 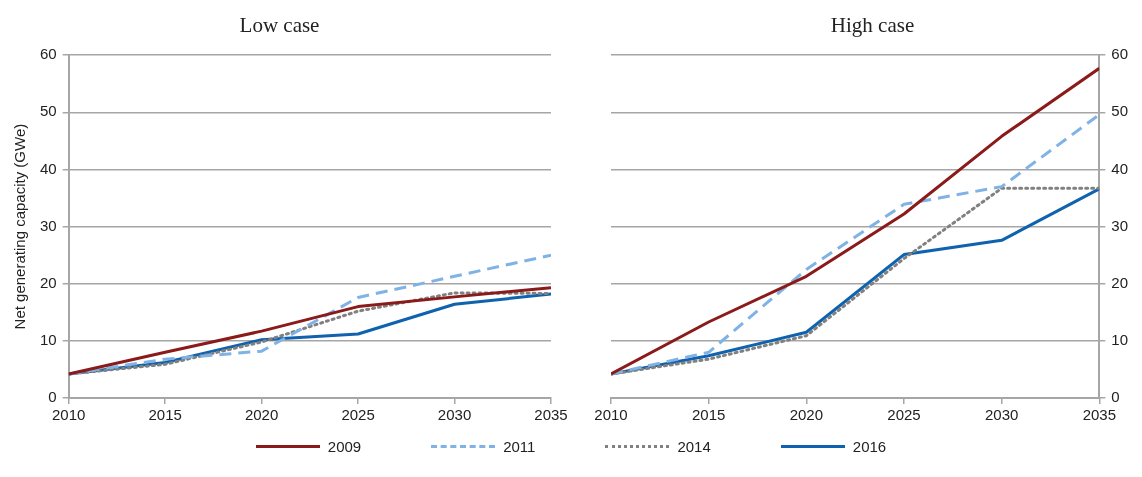 What do you see at coordinates (344, 446) in the screenshot?
I see `legend-label: 2009` at bounding box center [344, 446].